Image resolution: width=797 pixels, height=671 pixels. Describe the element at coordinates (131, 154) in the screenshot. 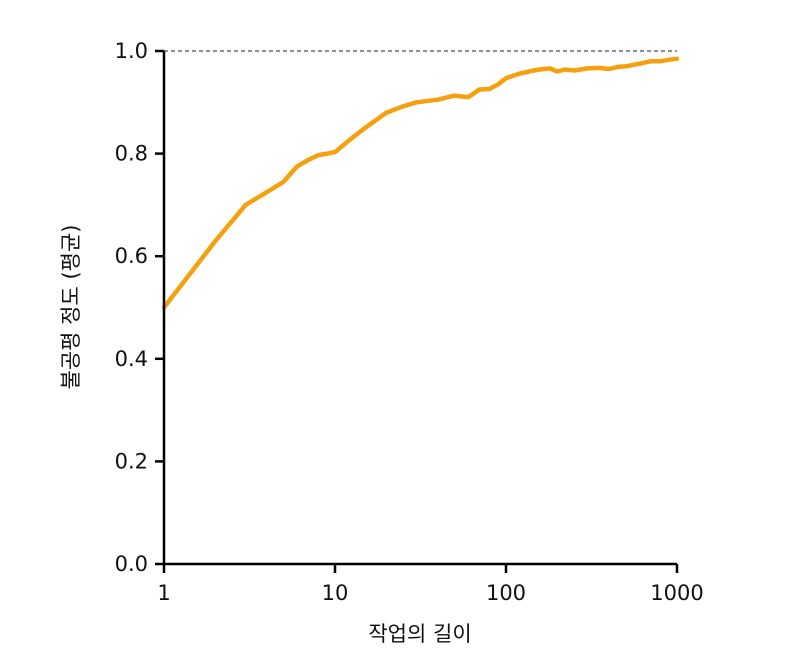

I see `y-tick-label: 0.8` at that location.